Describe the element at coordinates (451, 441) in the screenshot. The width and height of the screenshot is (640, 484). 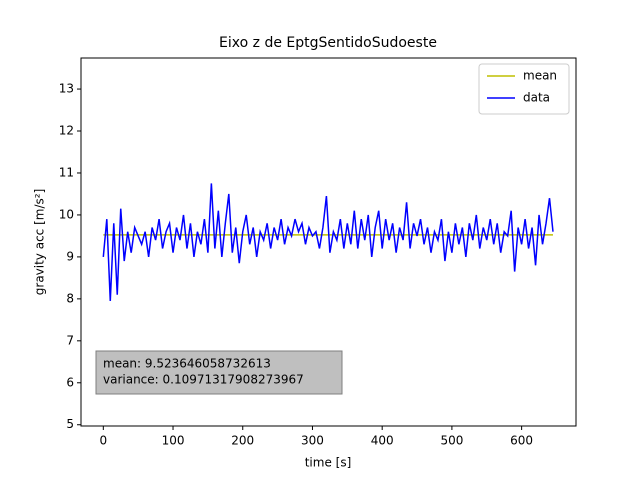
I see `x-tick-label: 500` at that location.